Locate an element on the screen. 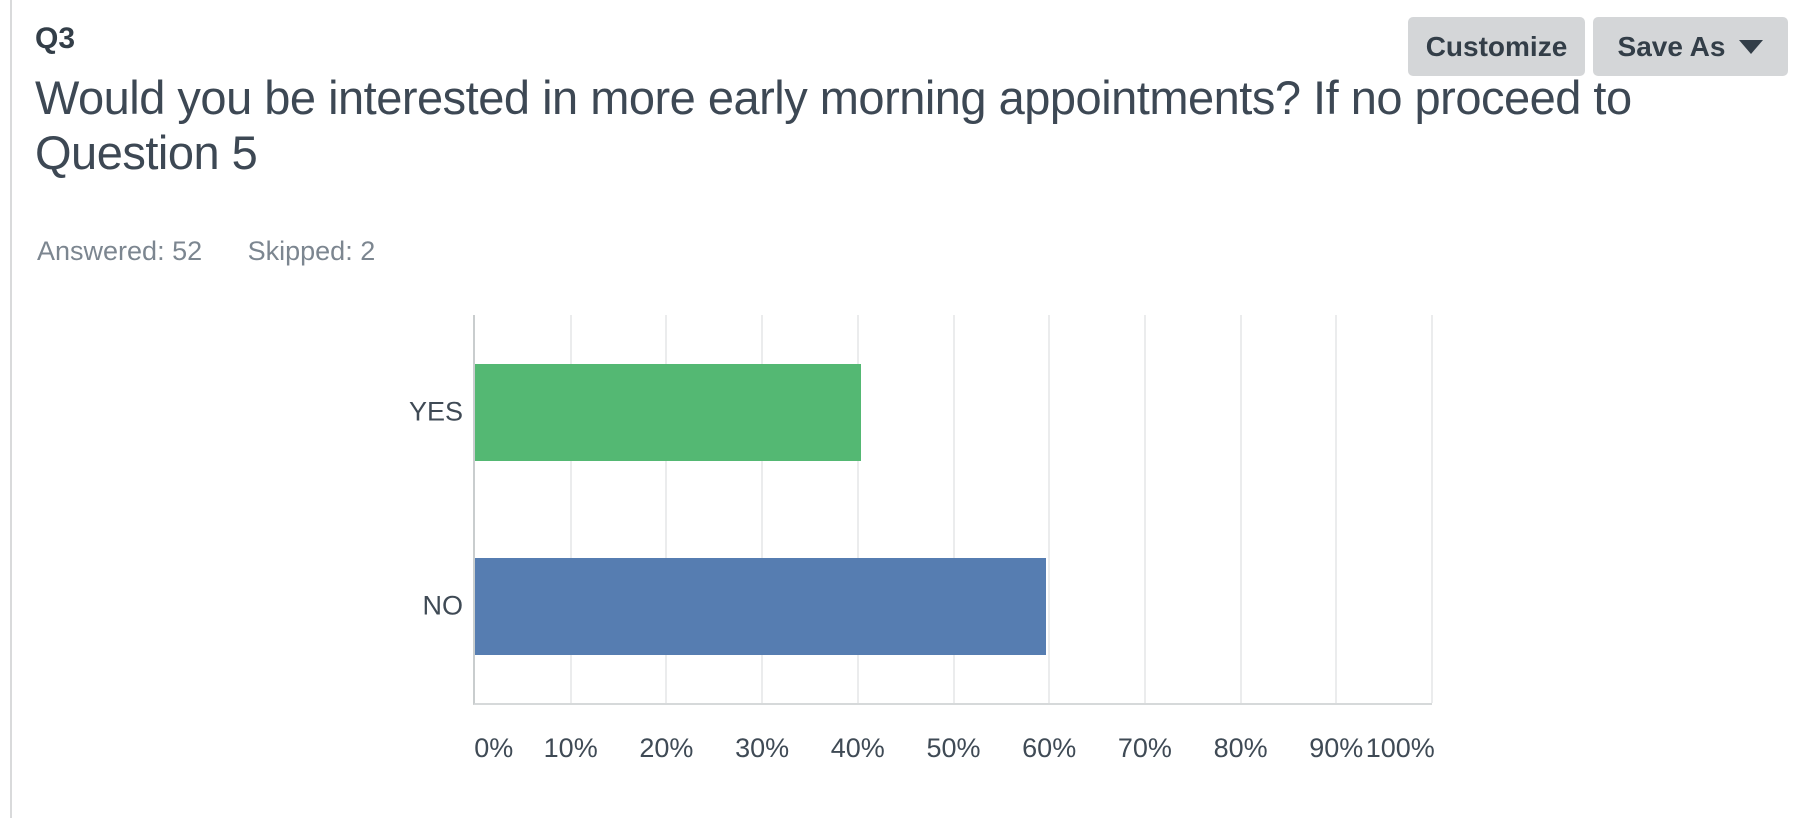 This screenshot has height=818, width=1794. panel-left-border is located at coordinates (11, 409).